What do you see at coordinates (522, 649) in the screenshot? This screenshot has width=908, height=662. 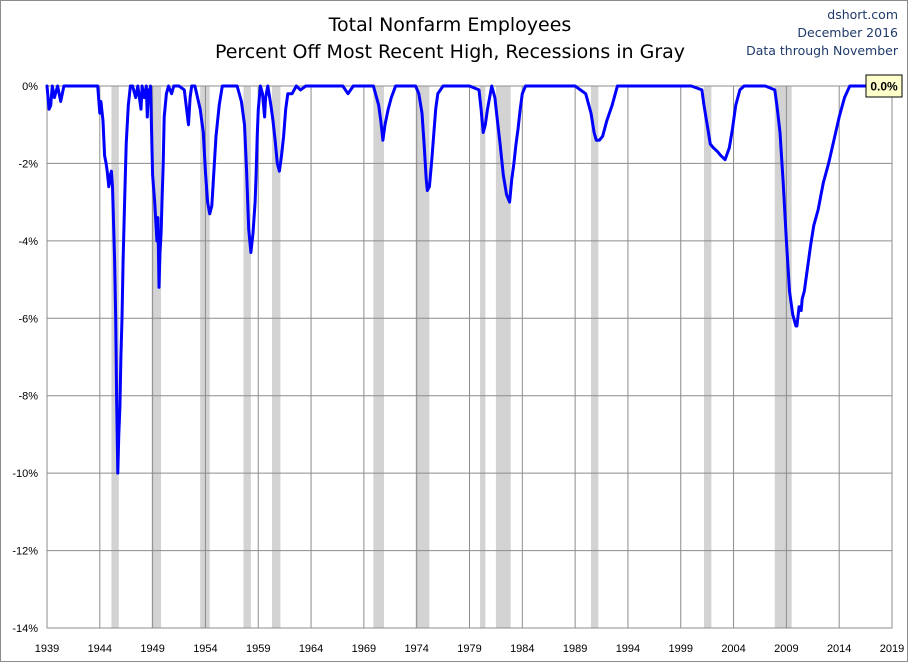 I see `x-tick-label-9: 1984` at bounding box center [522, 649].